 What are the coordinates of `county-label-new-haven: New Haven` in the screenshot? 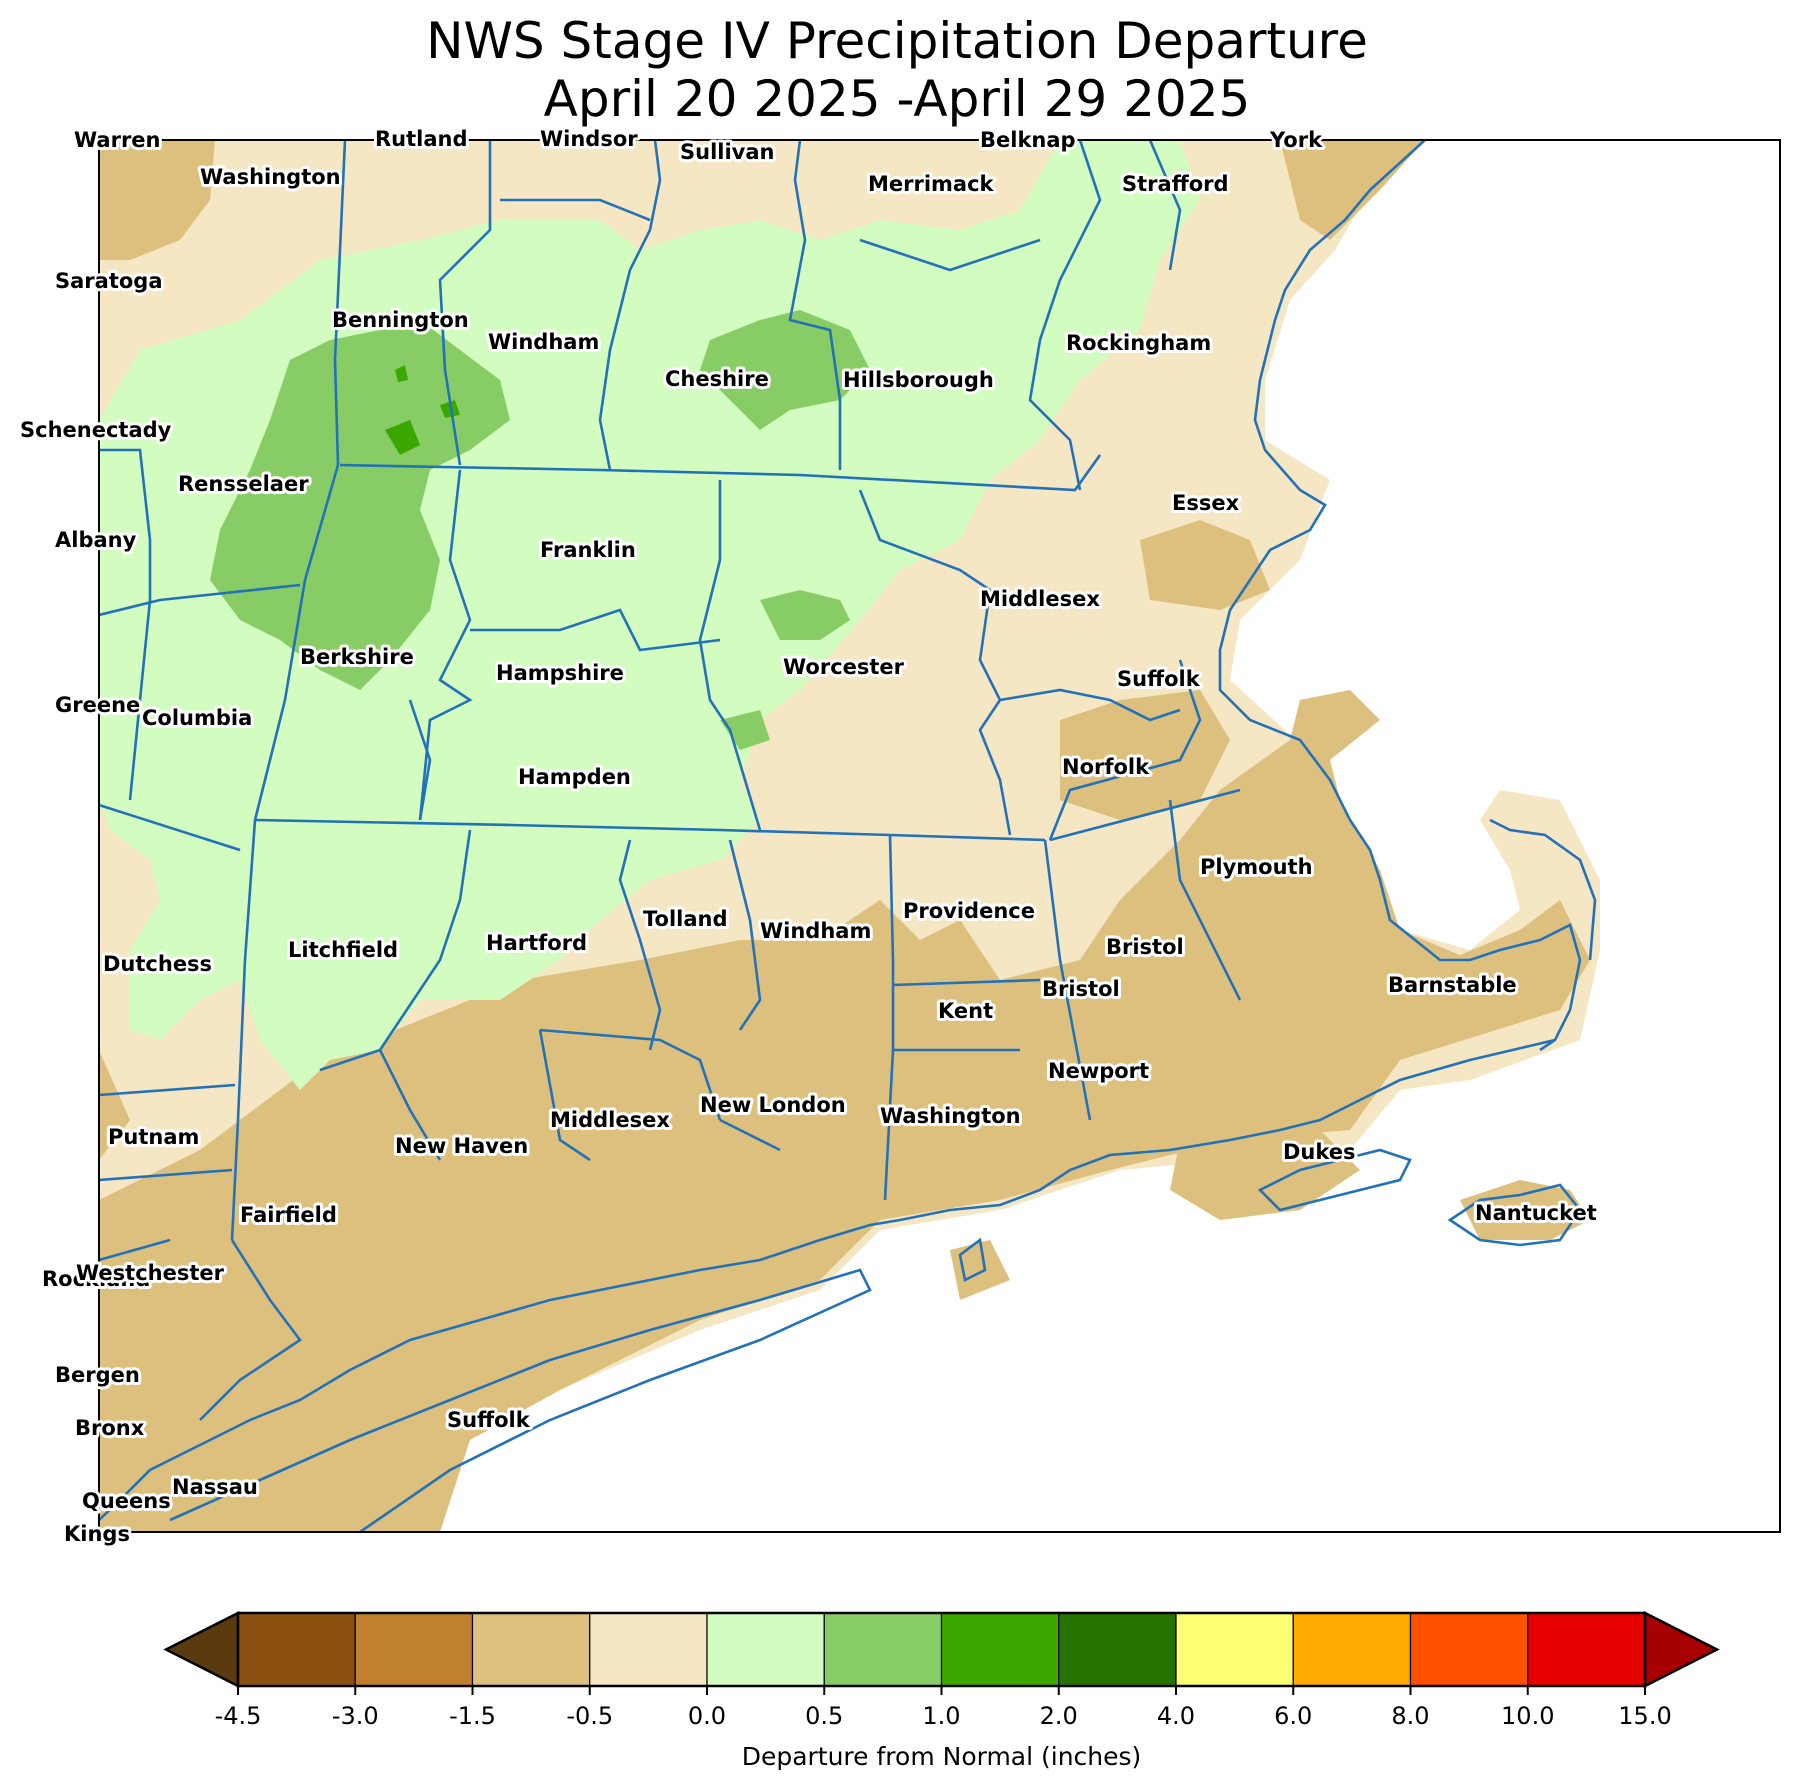 It's located at (461, 1146).